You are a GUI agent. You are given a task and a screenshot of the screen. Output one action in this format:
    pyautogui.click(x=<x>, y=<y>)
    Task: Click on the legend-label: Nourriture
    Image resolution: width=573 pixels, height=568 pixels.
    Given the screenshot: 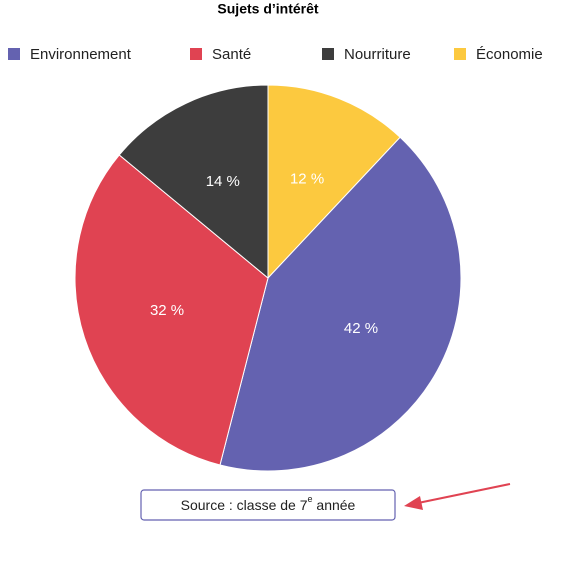 What is the action you would take?
    pyautogui.click(x=377, y=54)
    